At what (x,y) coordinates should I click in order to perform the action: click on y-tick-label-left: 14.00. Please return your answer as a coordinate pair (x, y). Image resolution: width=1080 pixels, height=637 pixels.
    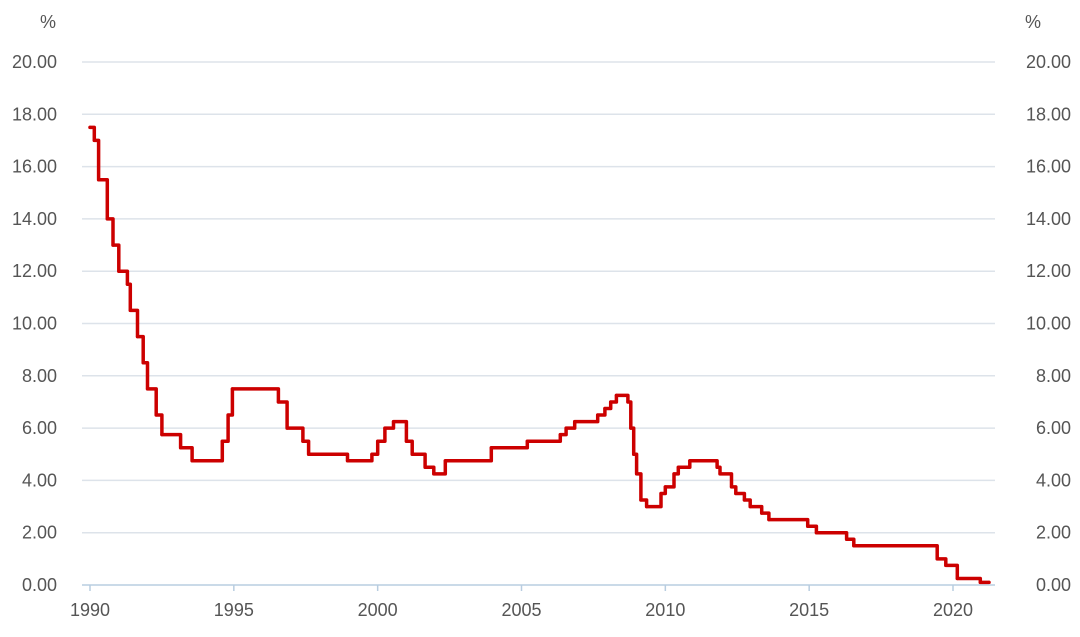
    Looking at the image, I should click on (34, 219).